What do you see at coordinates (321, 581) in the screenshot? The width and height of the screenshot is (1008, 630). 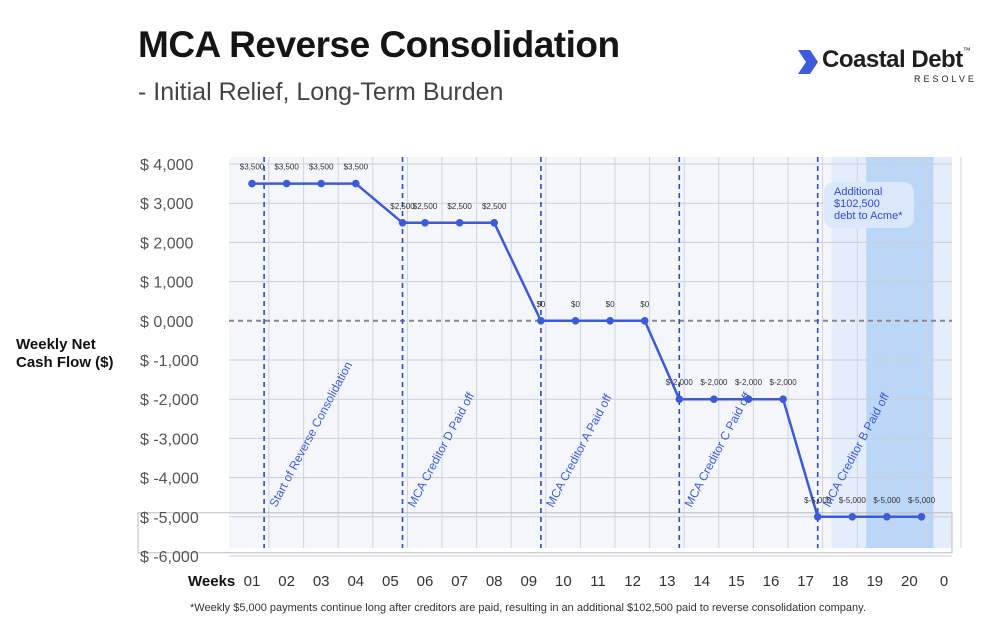 I see `x-tick-label: 03` at bounding box center [321, 581].